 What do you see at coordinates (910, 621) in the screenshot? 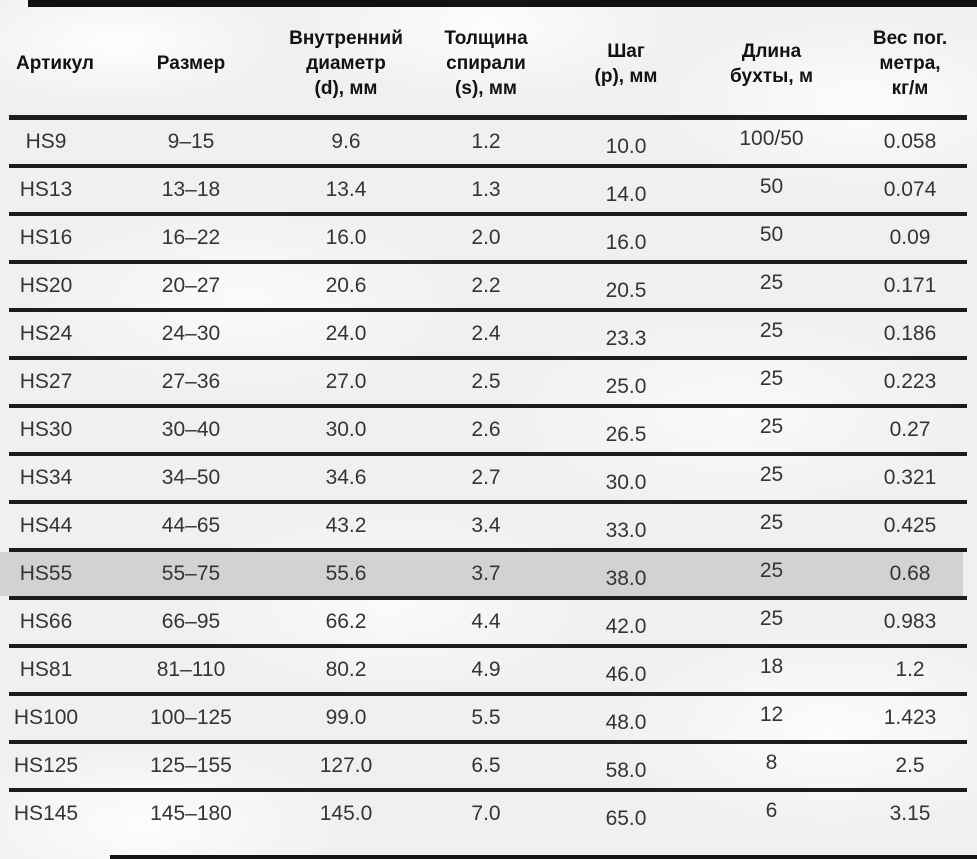
I see `cell-weight: 0.983` at bounding box center [910, 621].